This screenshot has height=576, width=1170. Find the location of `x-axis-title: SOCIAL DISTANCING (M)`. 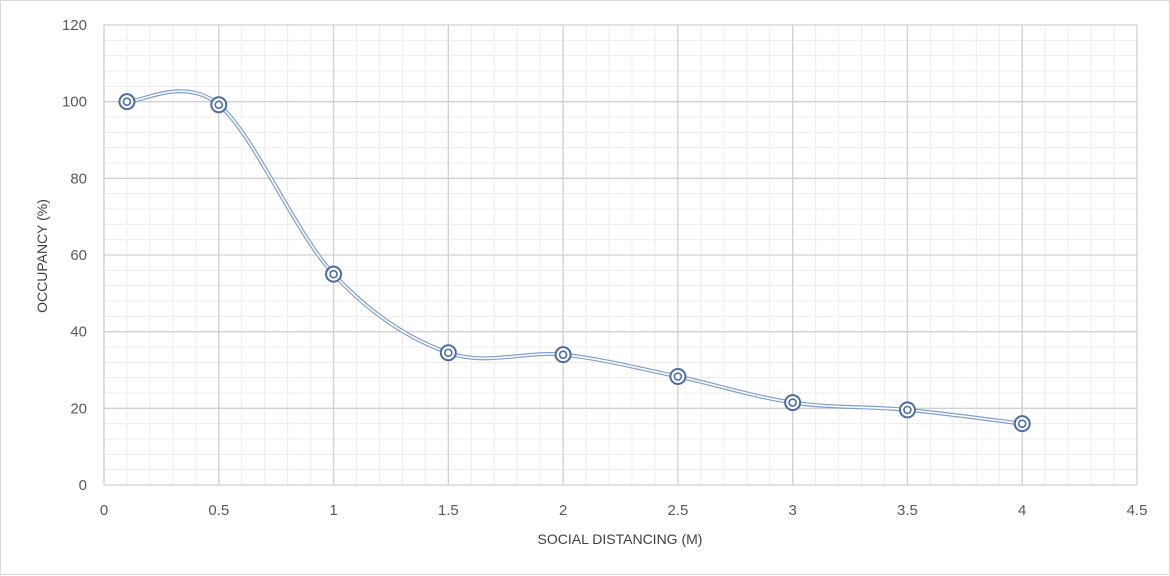

x-axis-title: SOCIAL DISTANCING (M) is located at coordinates (620, 539).